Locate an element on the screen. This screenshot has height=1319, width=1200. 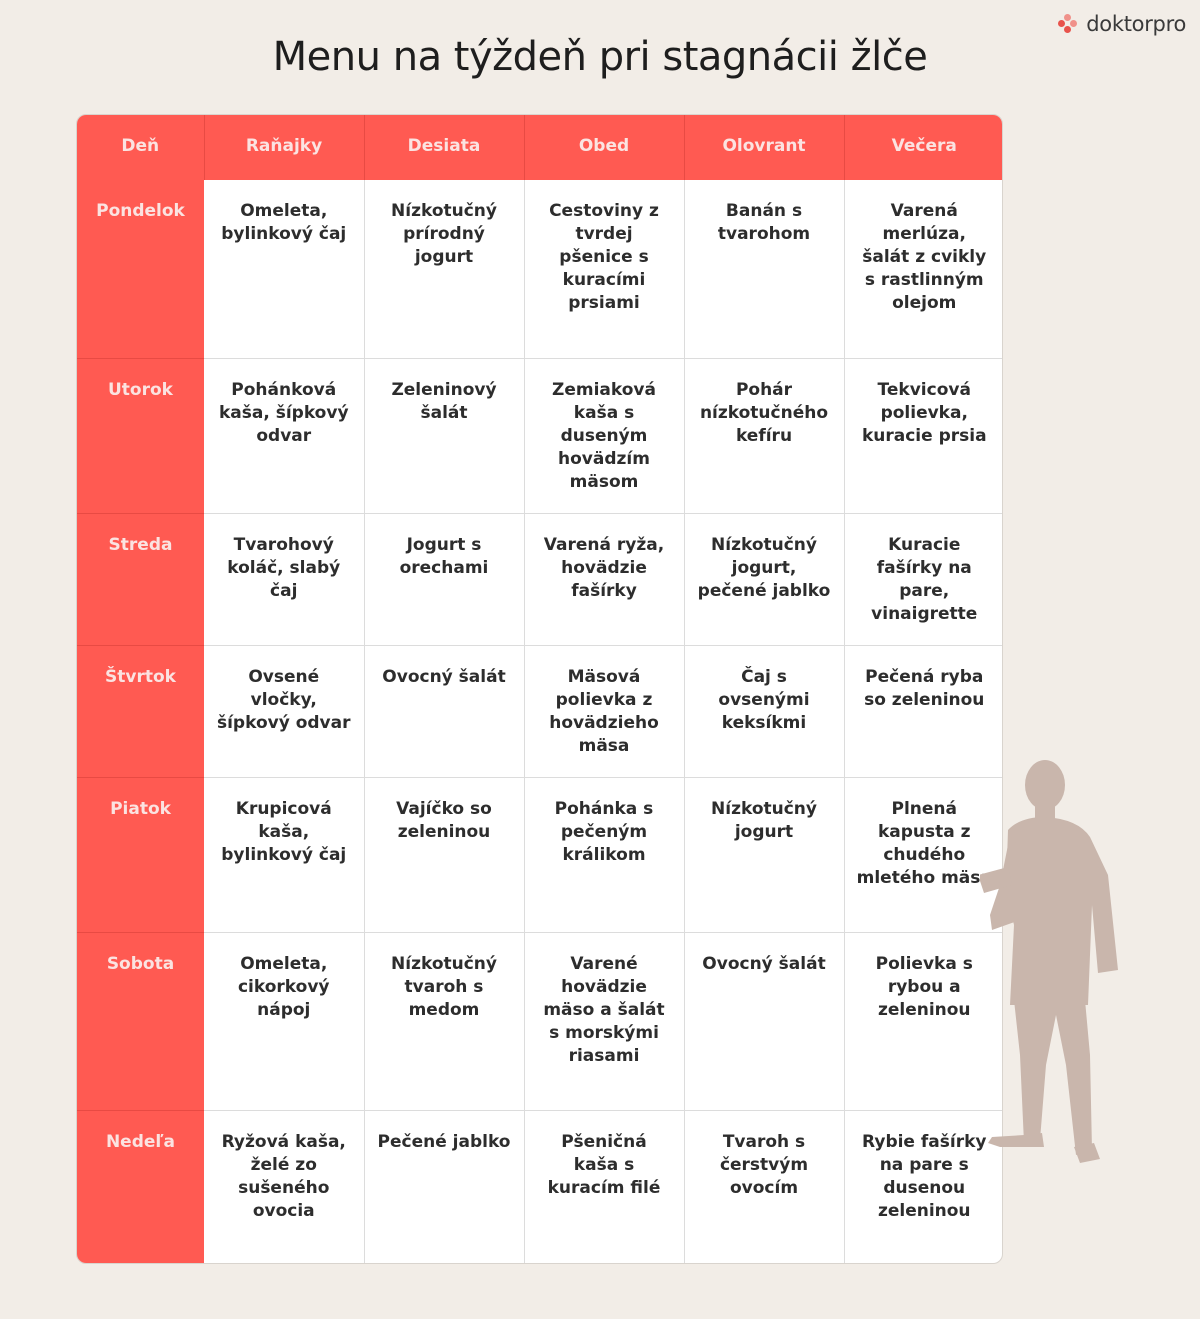
meal-cell: Zemiaková kaša s duseným hovädzím mäsom is located at coordinates (604, 436).